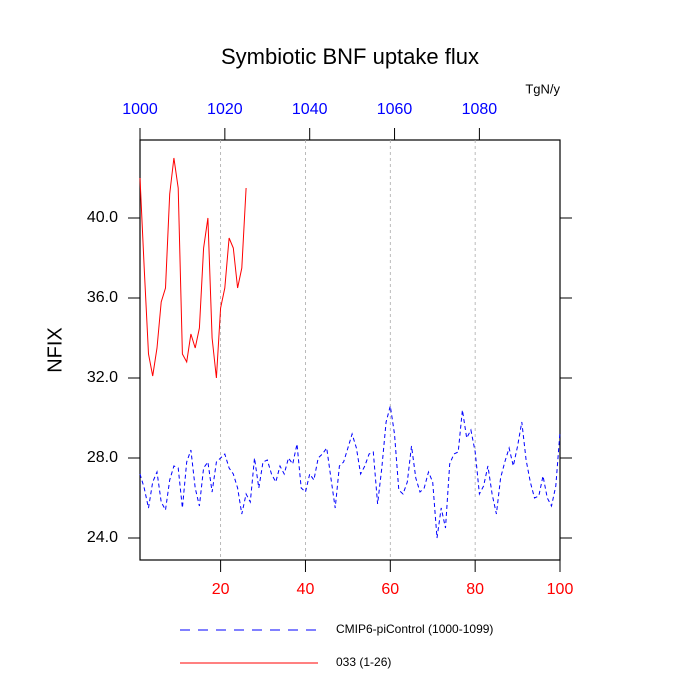 The width and height of the screenshot is (700, 700). Describe the element at coordinates (363, 662) in the screenshot. I see `legend-label: 033 (1-26)` at that location.